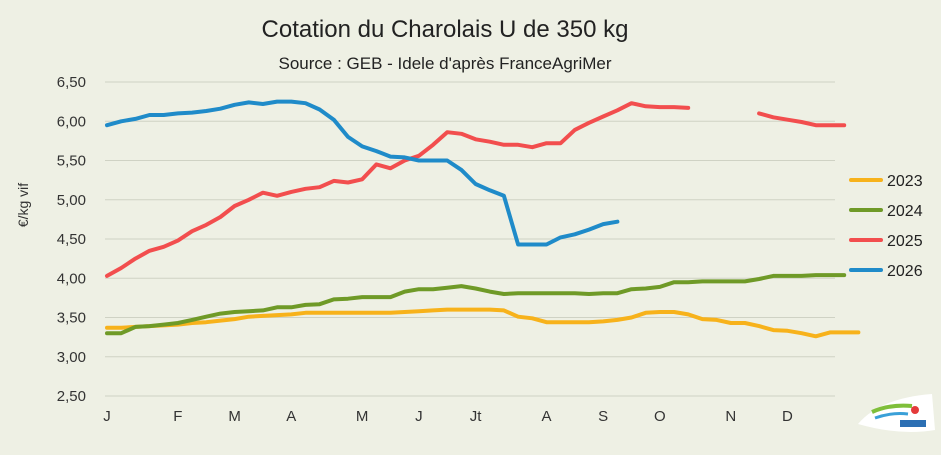 The image size is (941, 455). I want to click on legend-label: 2024, so click(905, 211).